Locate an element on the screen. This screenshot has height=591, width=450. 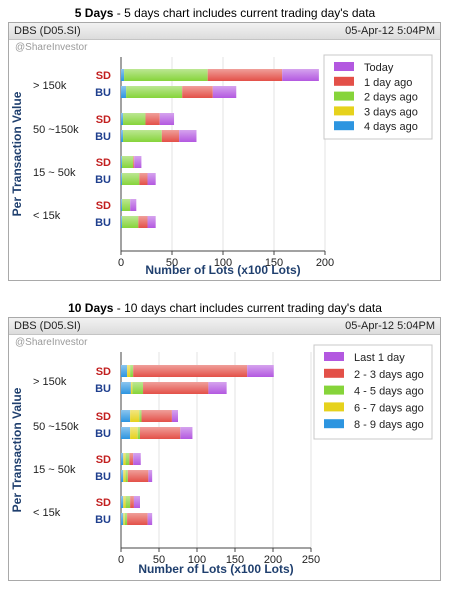
legend-label: Last 1 day is located at coordinates (379, 358).